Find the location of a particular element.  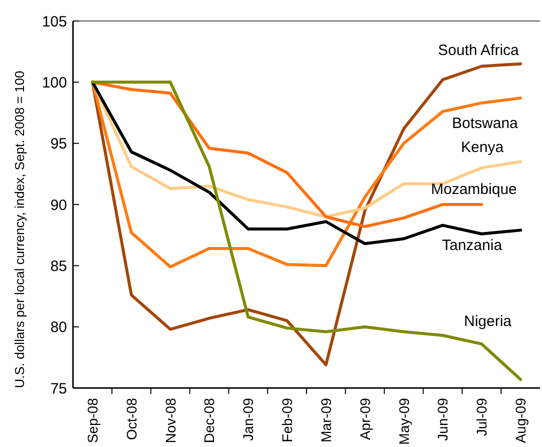

x-tick-label: Nov-08 is located at coordinates (170, 421).